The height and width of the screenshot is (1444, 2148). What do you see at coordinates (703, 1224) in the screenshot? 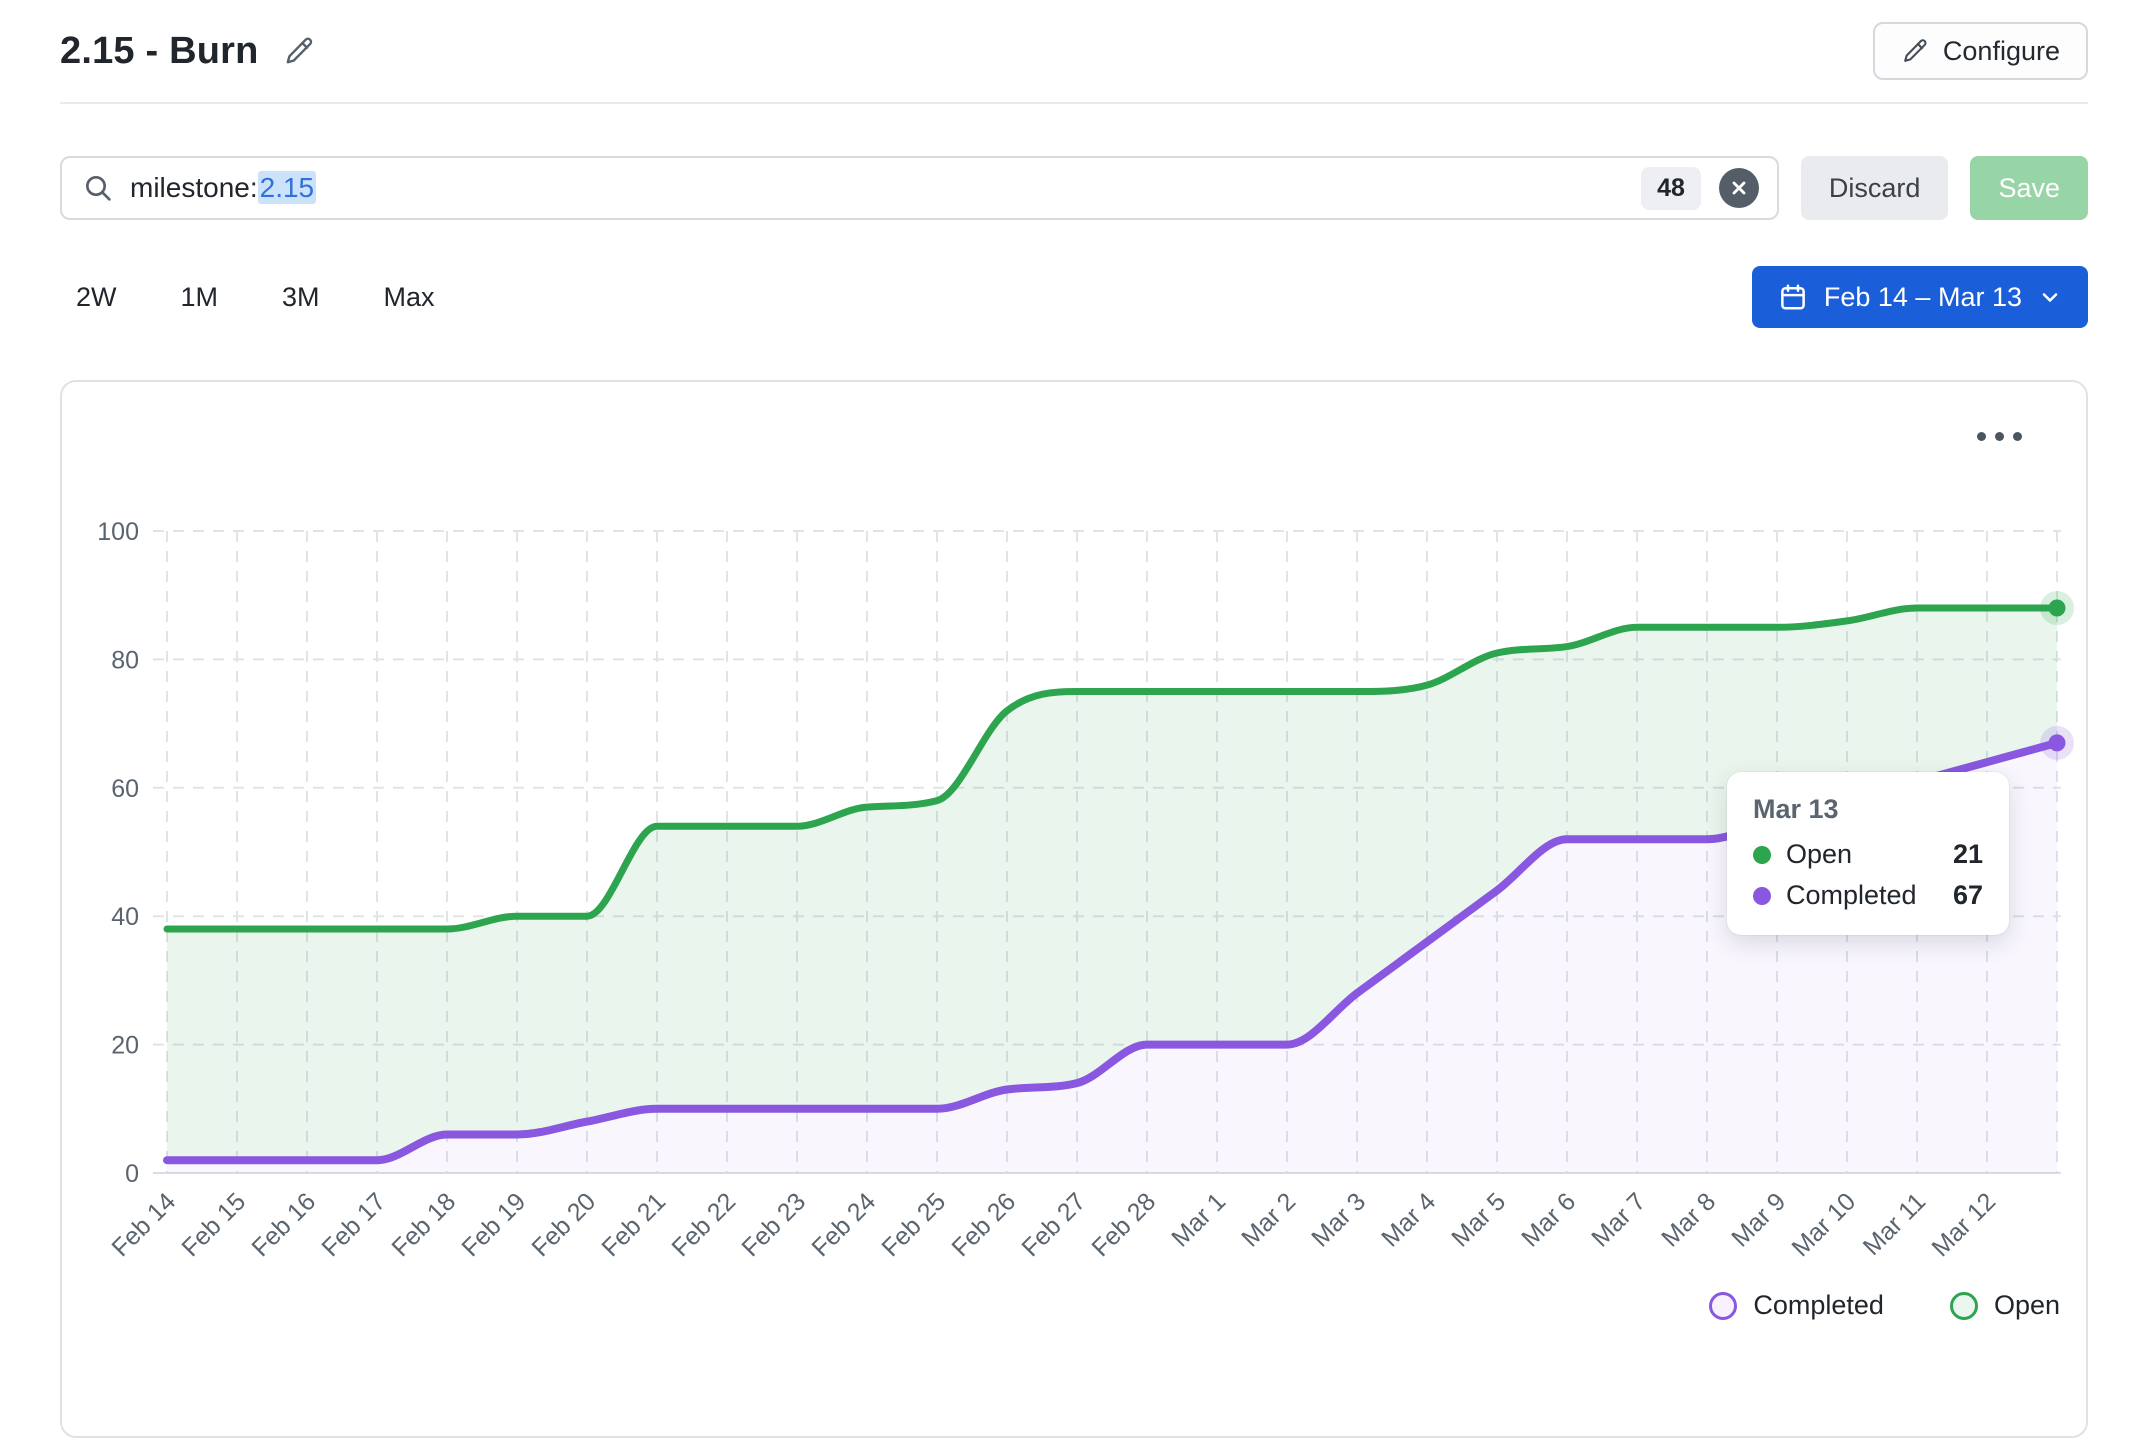
I see `svg-text: Feb 22` at bounding box center [703, 1224].